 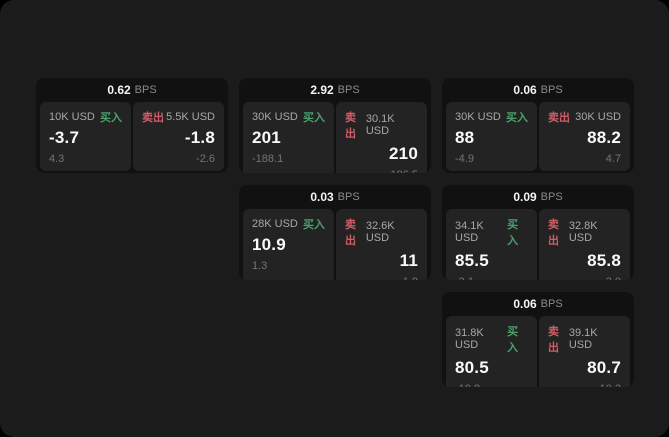 What do you see at coordinates (491, 278) in the screenshot?
I see `buy-sub-value: -3.1` at bounding box center [491, 278].